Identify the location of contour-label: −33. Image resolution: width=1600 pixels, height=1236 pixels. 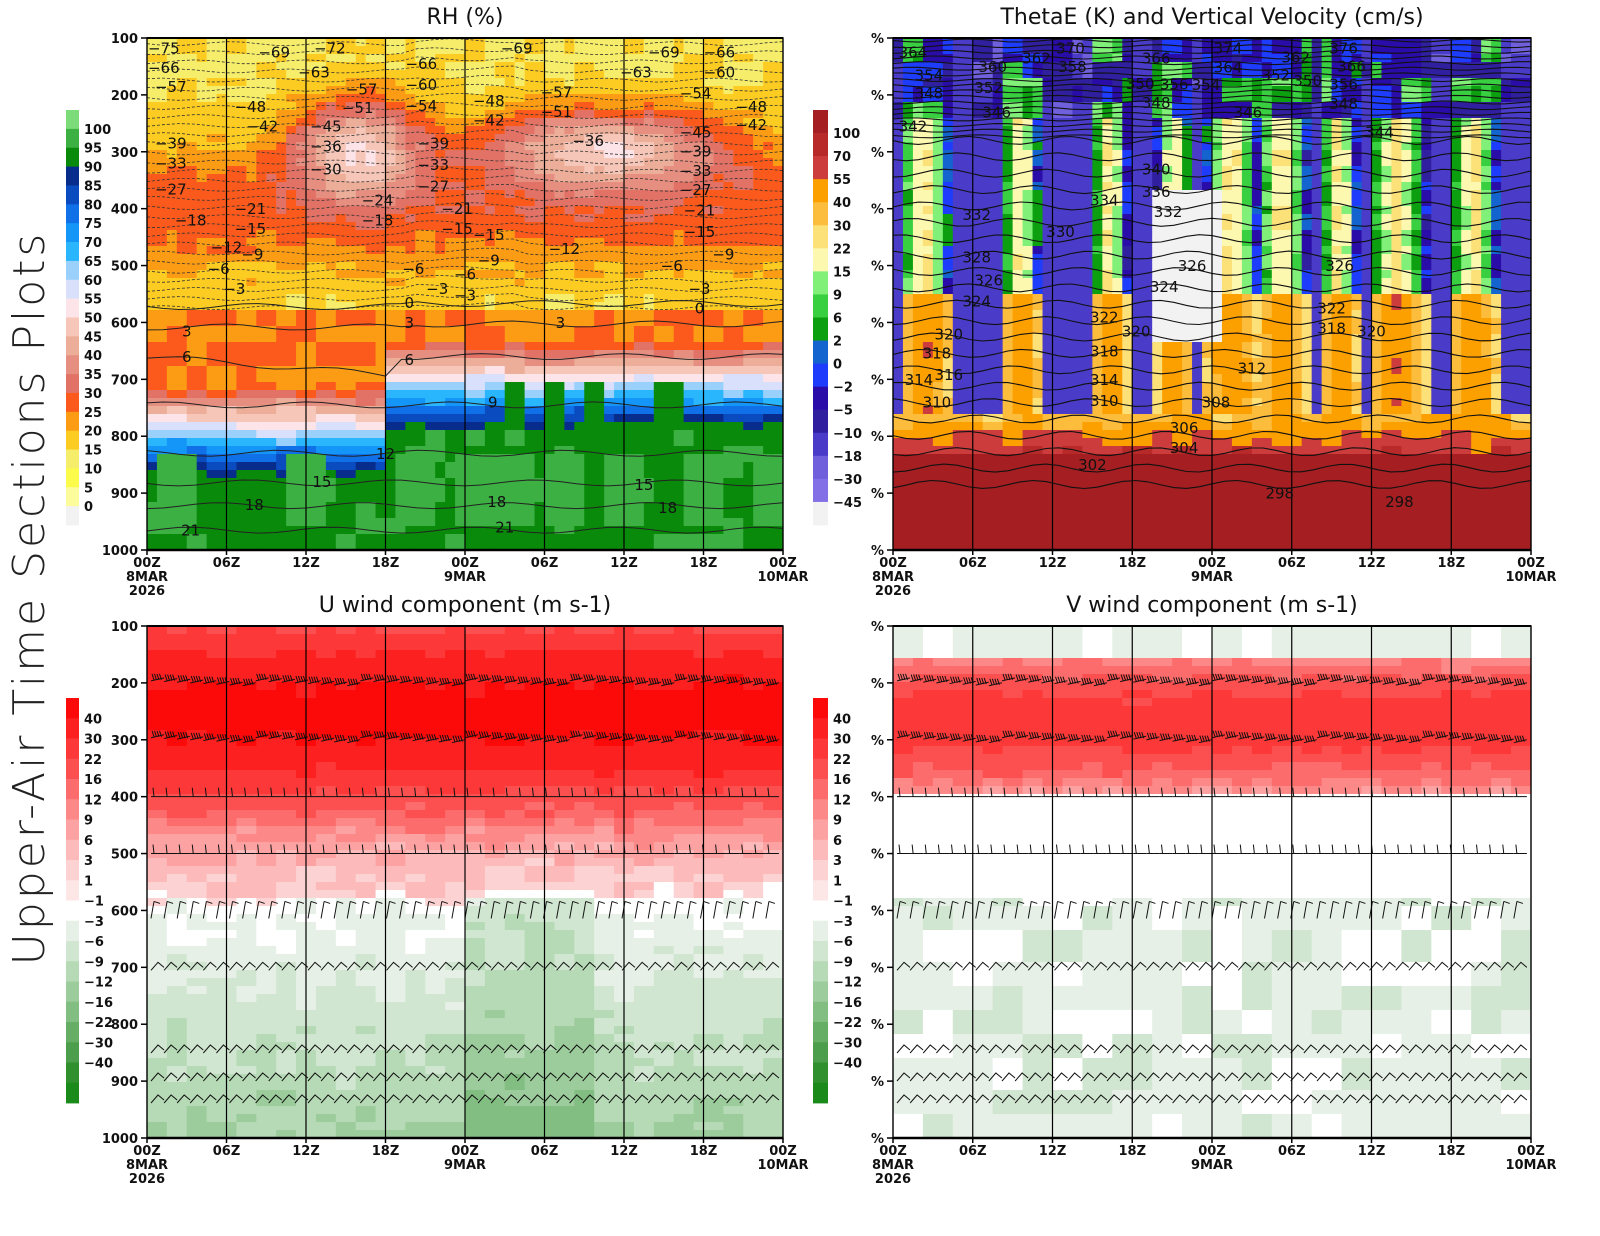
(696, 171).